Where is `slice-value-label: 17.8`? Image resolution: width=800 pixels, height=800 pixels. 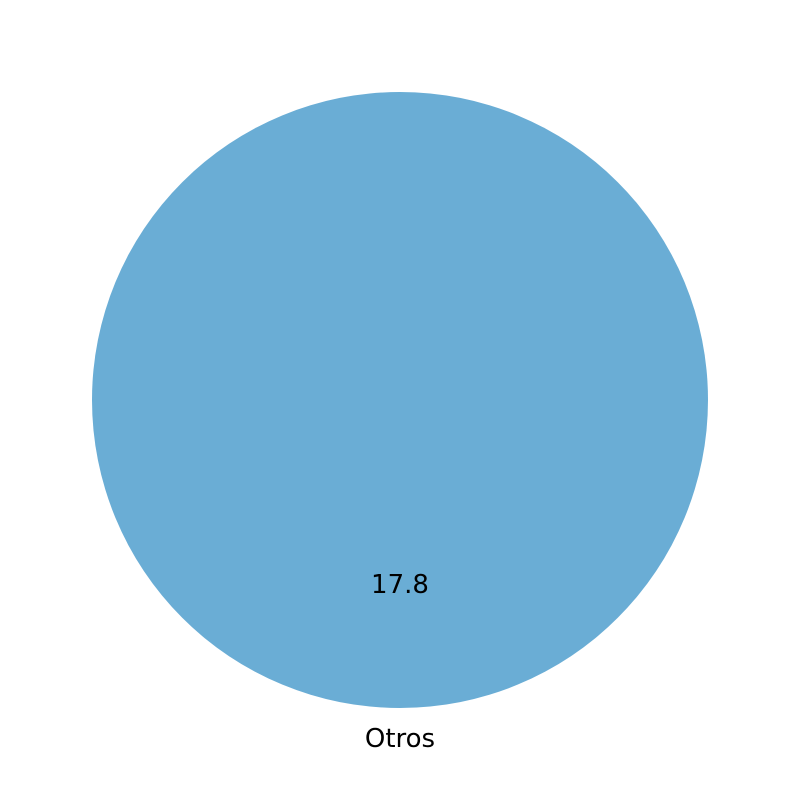
slice-value-label: 17.8 is located at coordinates (400, 585).